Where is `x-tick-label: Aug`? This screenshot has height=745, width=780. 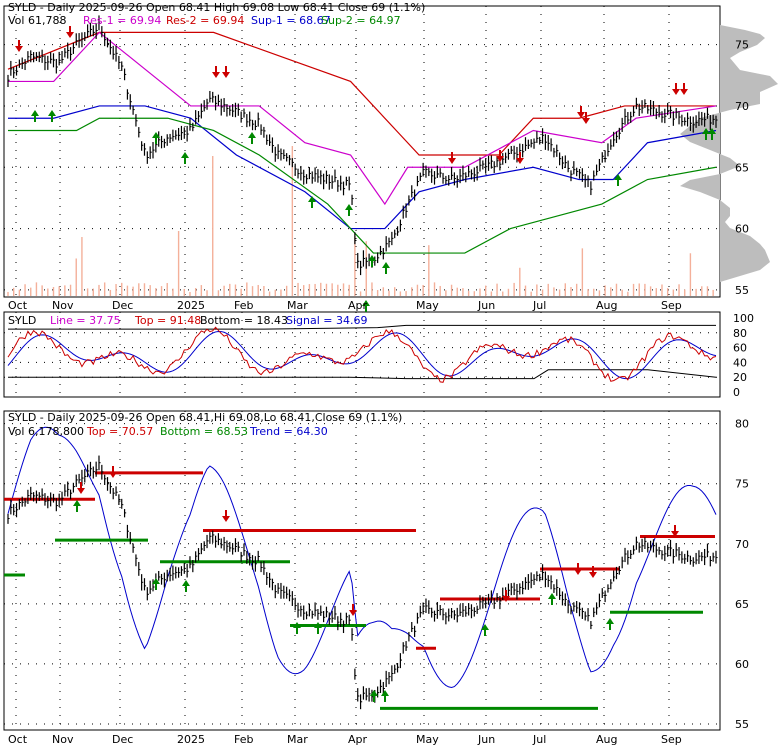
x-tick-label: Aug is located at coordinates (606, 305).